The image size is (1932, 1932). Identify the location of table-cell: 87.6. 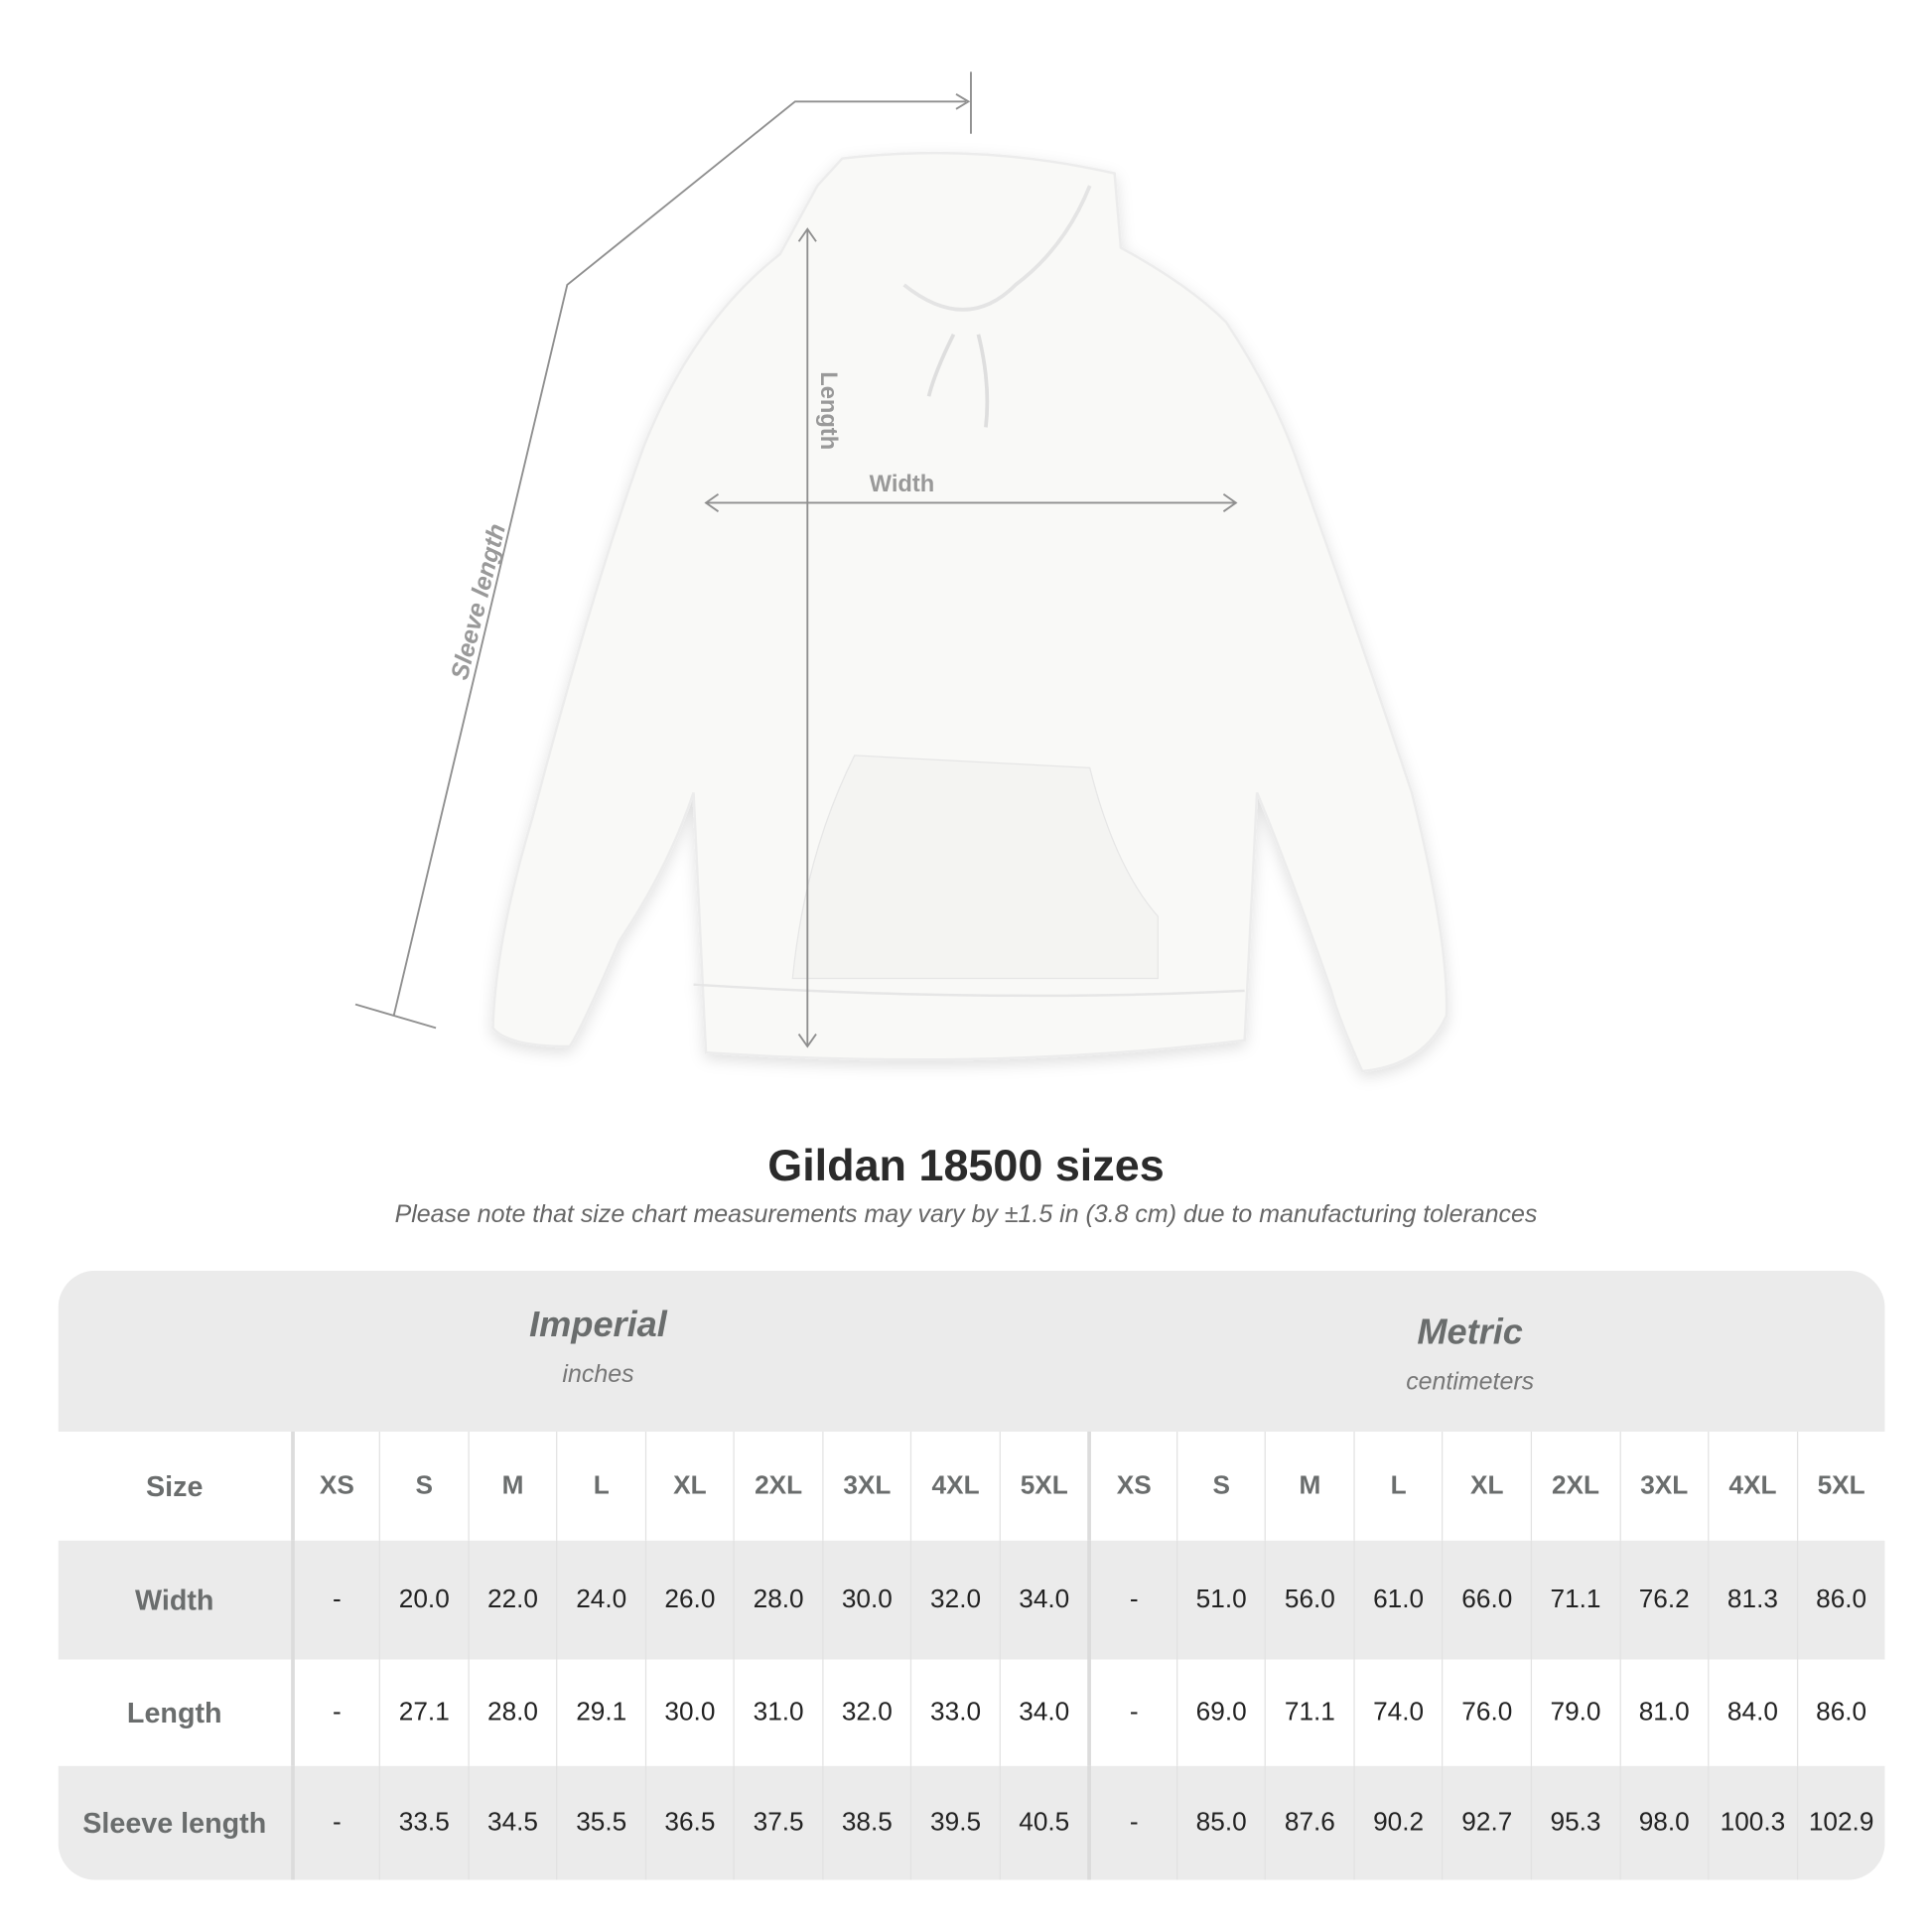
(1309, 1823).